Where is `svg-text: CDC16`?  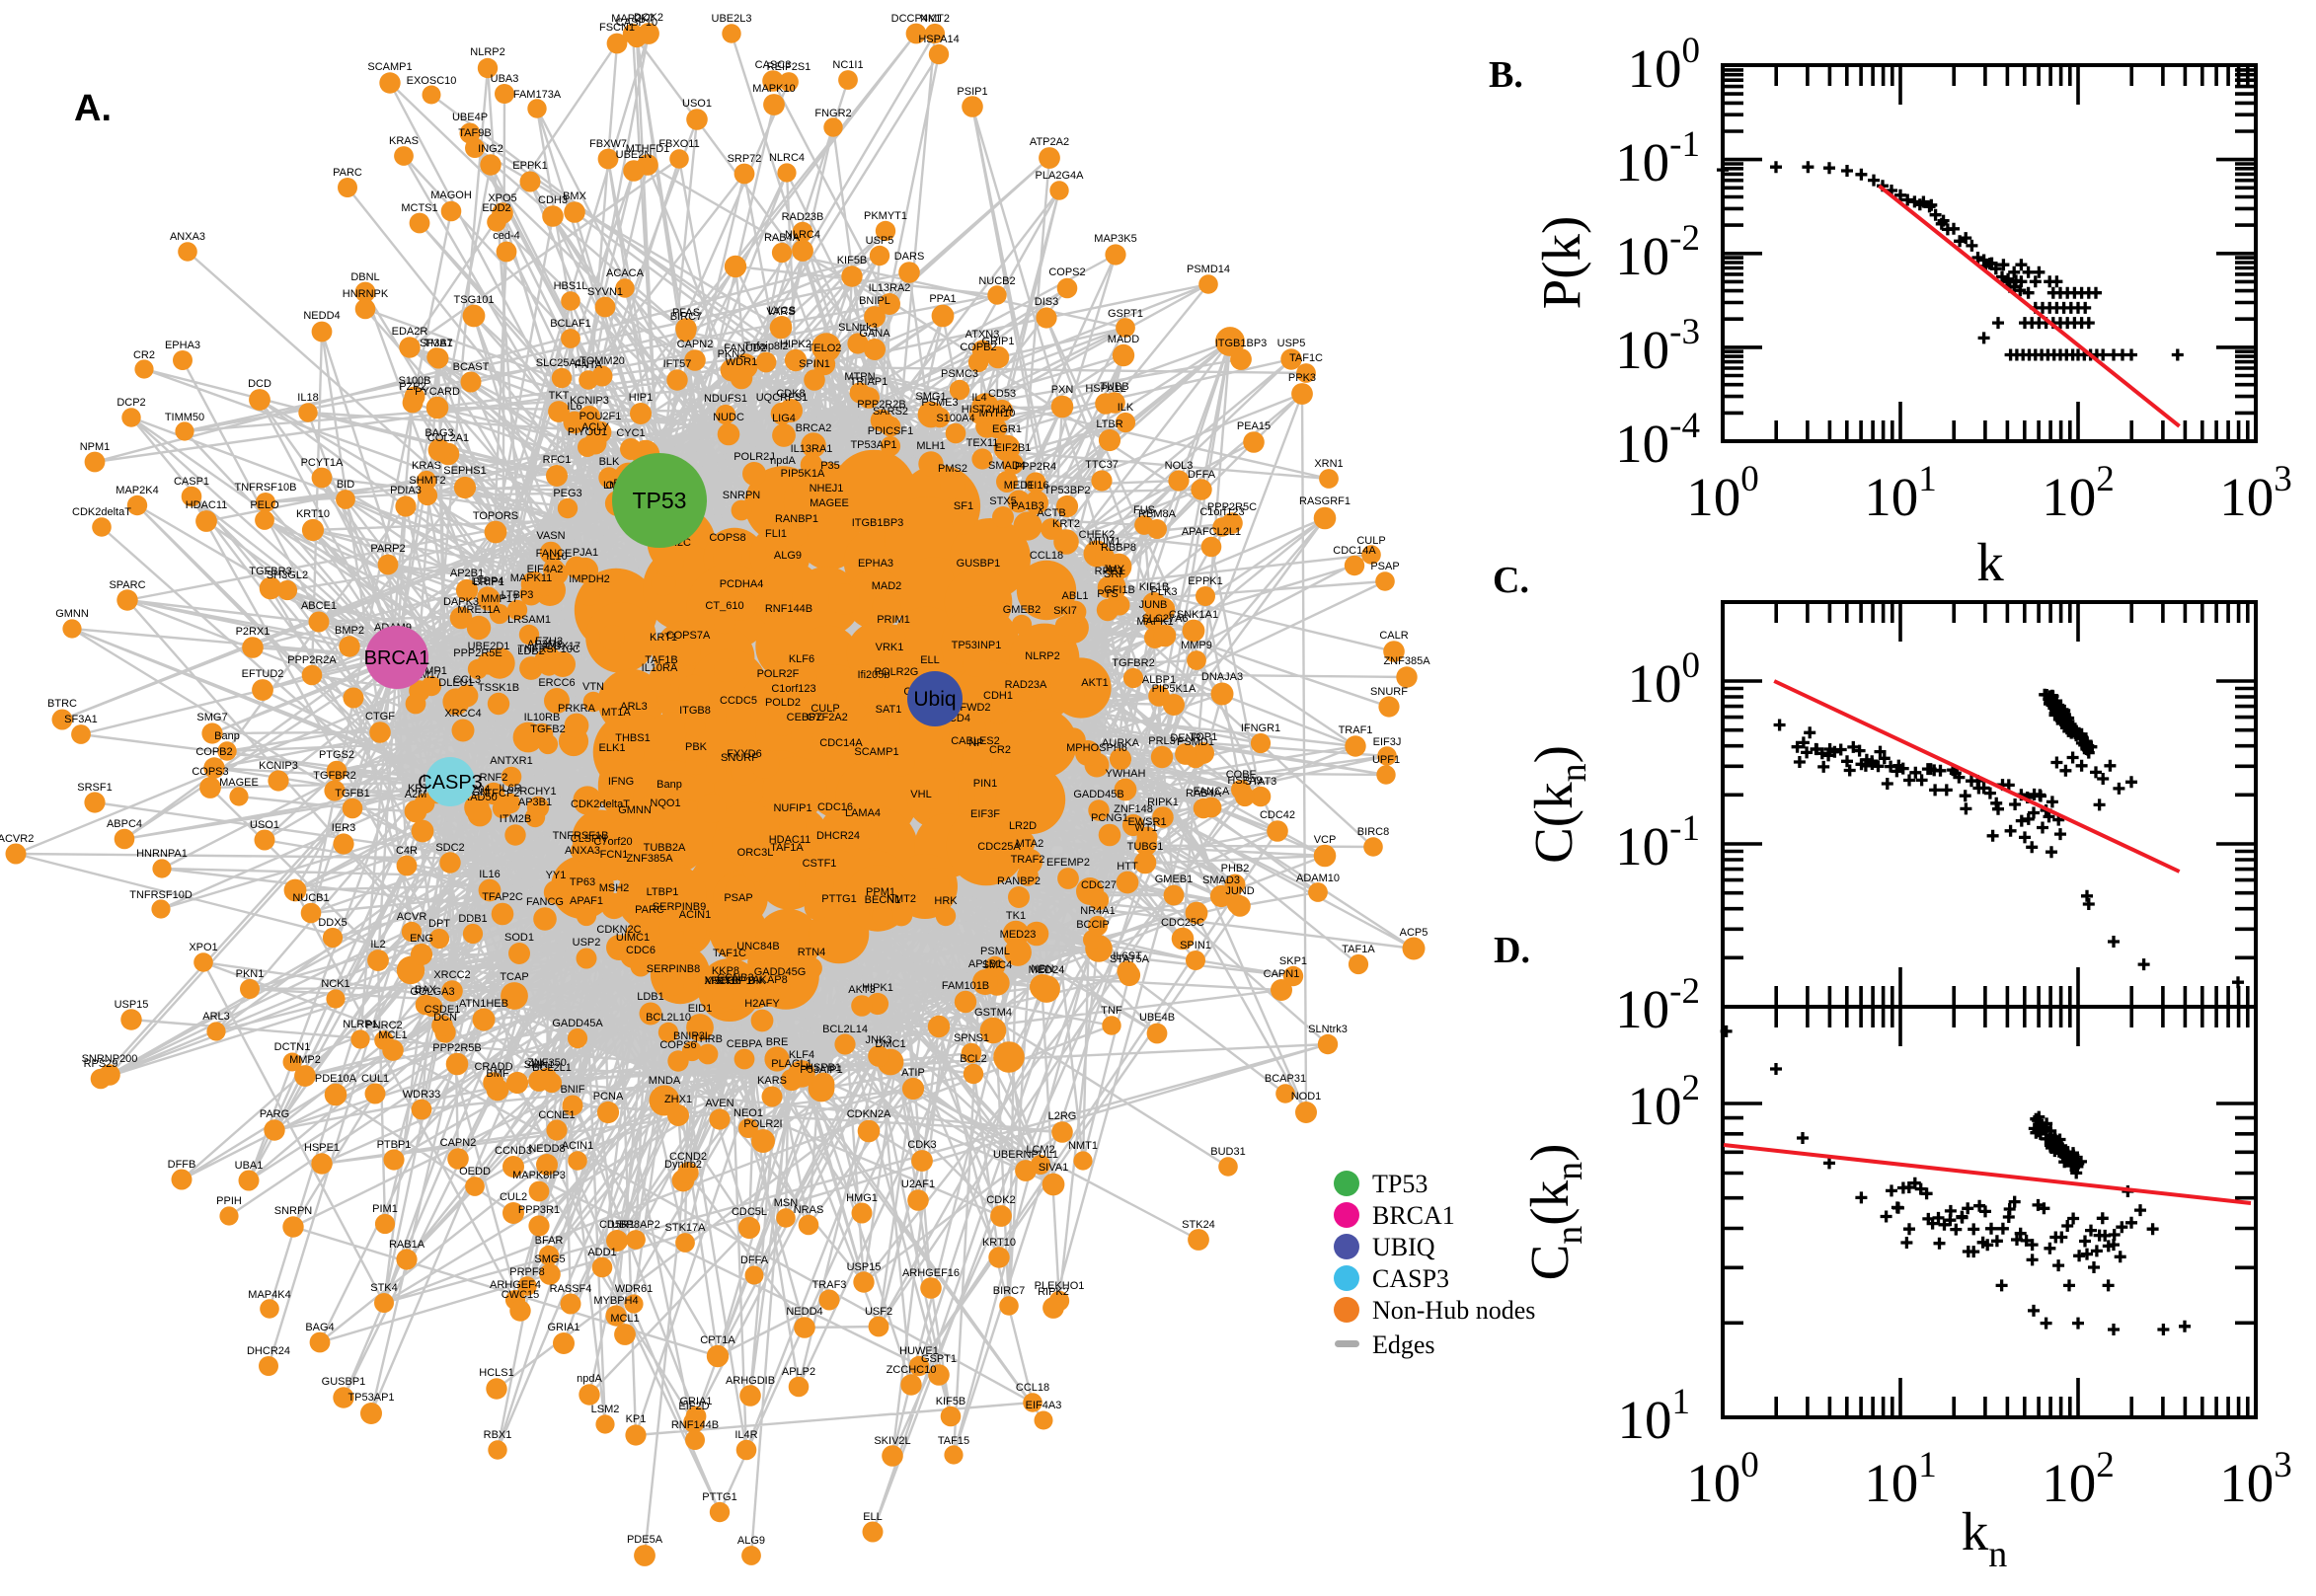 svg-text: CDC16 is located at coordinates (835, 807).